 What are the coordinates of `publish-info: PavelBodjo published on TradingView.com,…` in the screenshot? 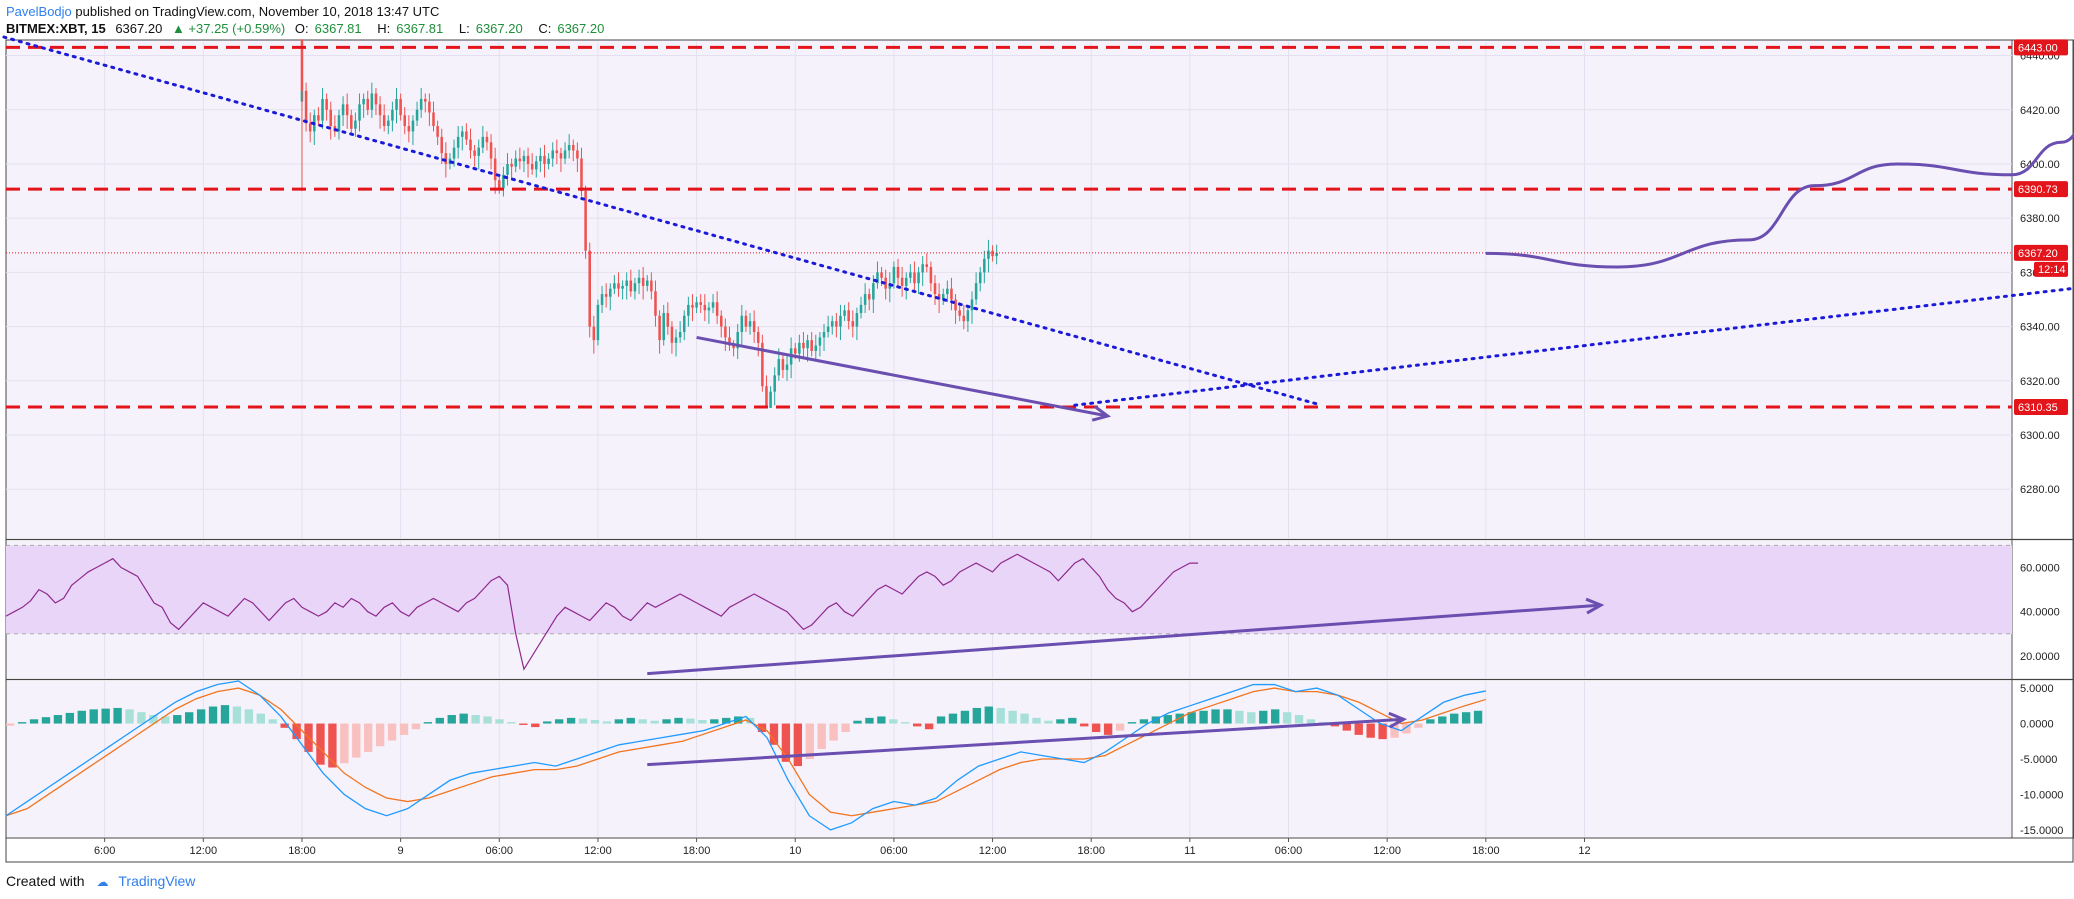 It's located at (222, 12).